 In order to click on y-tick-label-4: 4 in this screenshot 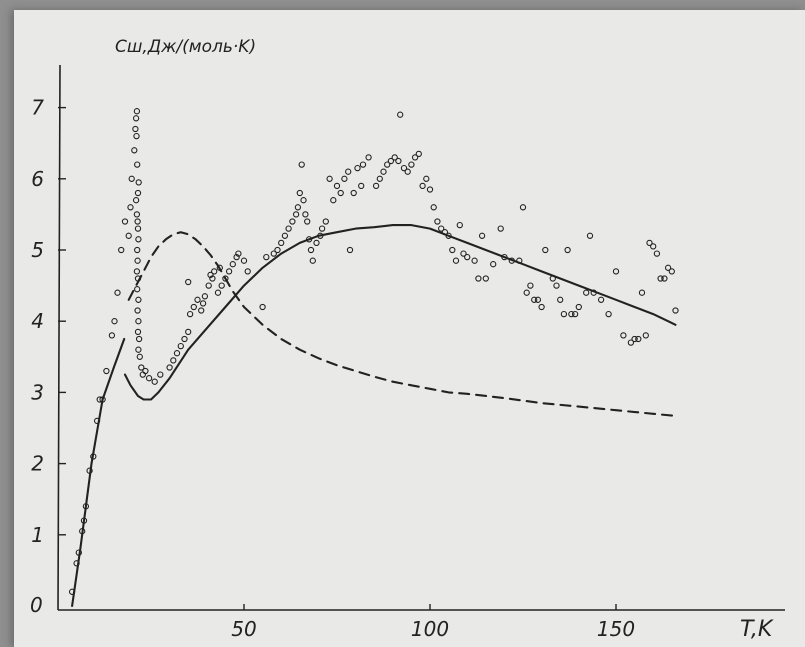, I will do `click(37, 321)`.